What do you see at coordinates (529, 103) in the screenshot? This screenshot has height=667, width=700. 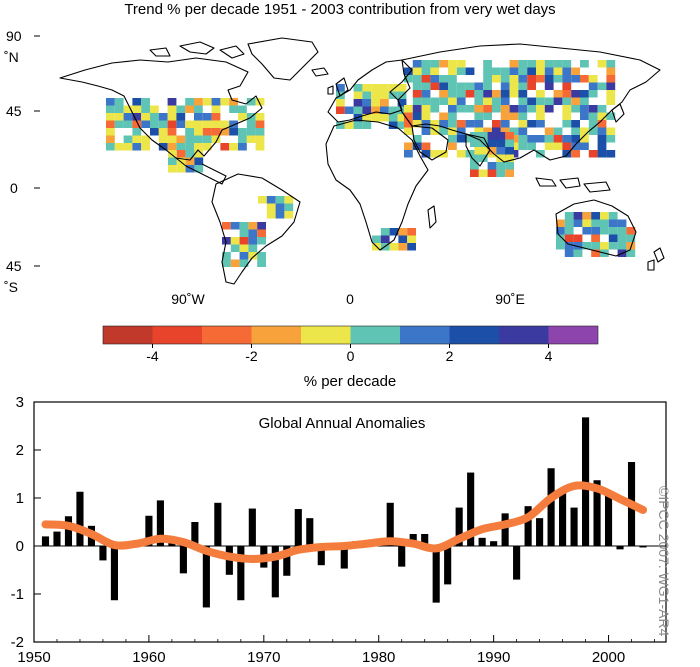 I see `coast-asia` at bounding box center [529, 103].